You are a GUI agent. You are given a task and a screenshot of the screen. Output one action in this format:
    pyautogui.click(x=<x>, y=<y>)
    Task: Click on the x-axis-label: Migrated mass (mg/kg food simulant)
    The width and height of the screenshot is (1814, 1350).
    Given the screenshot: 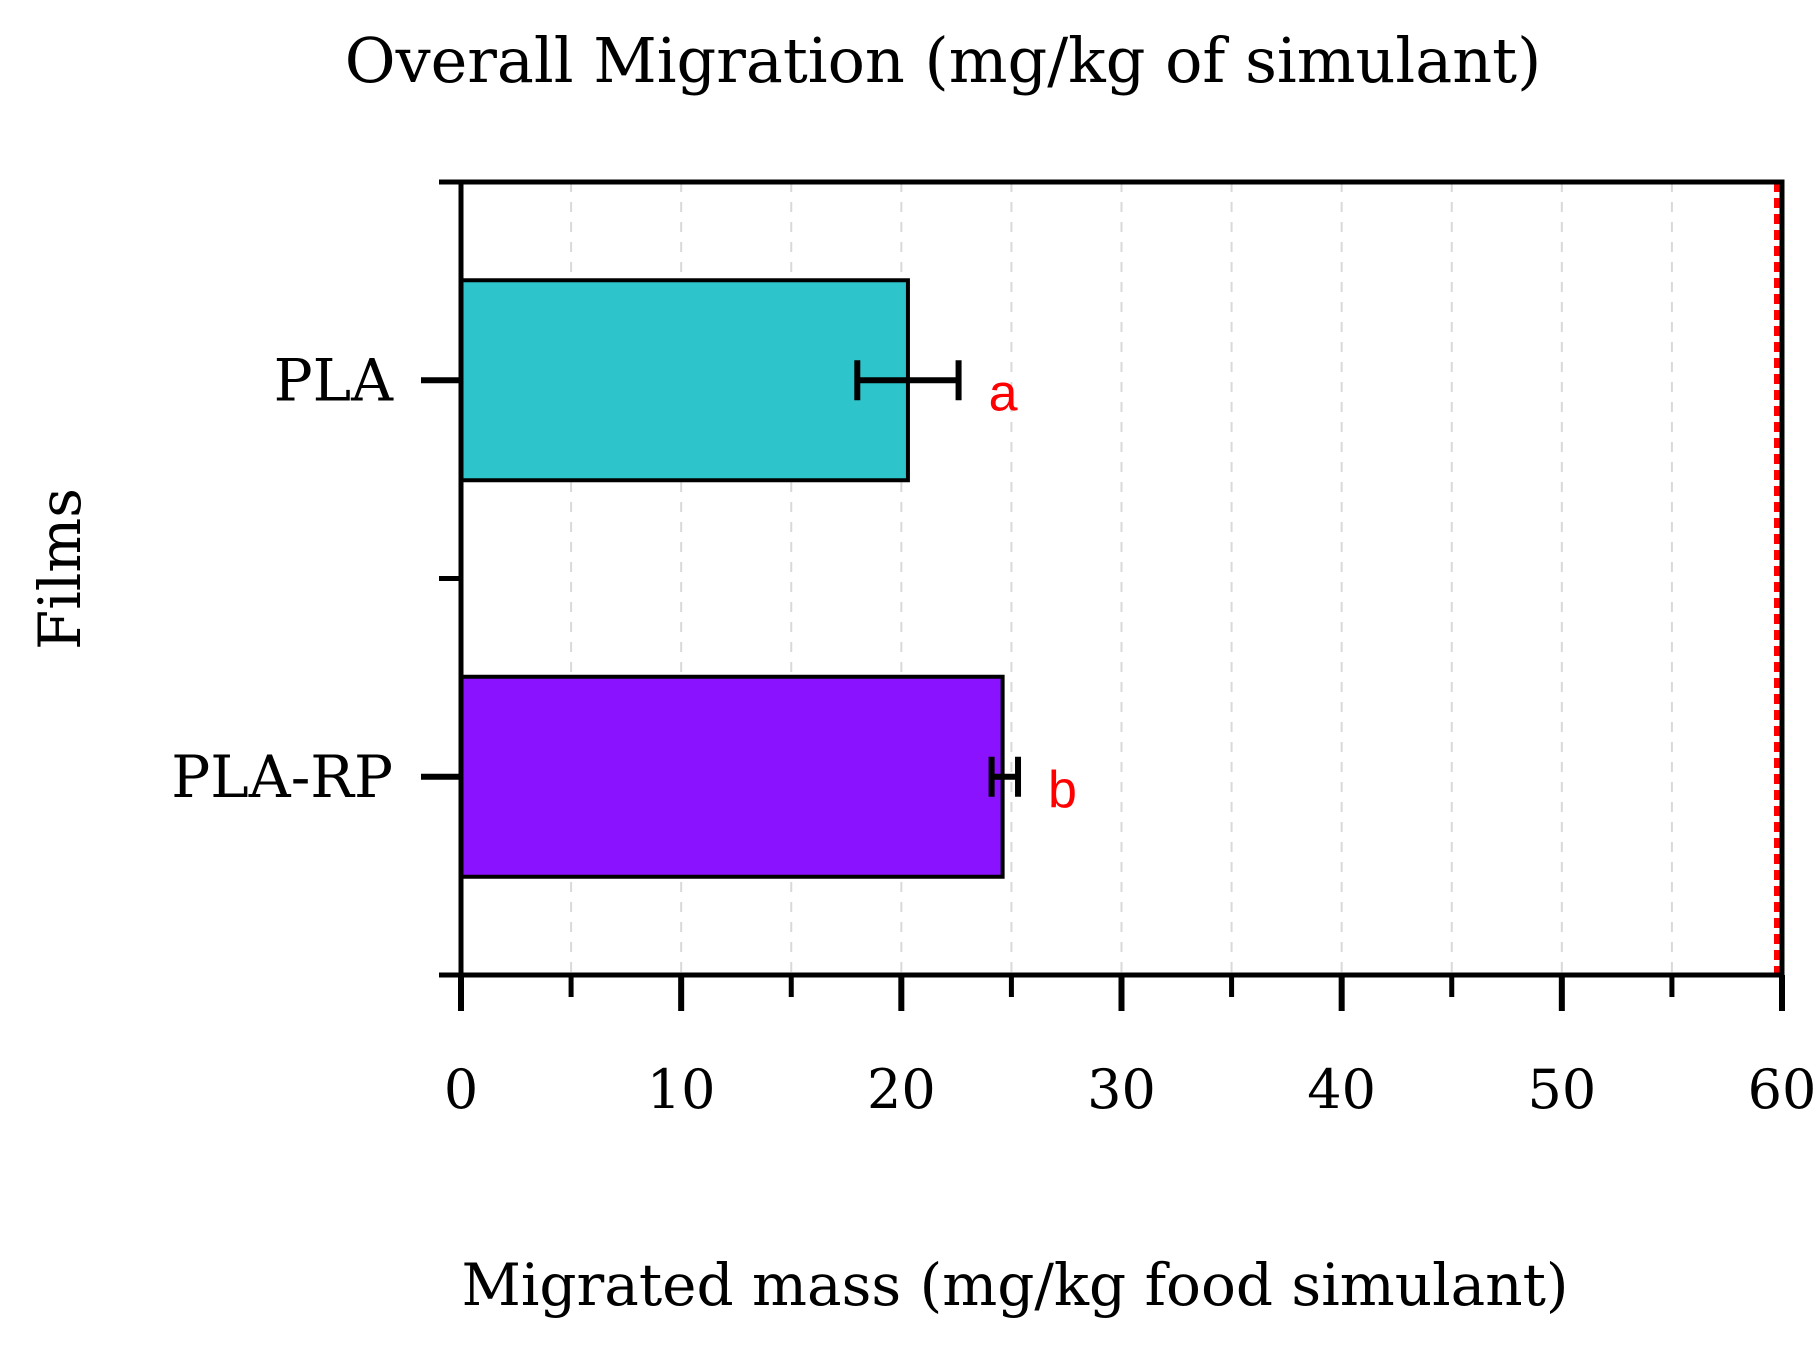 What is the action you would take?
    pyautogui.click(x=1014, y=1285)
    